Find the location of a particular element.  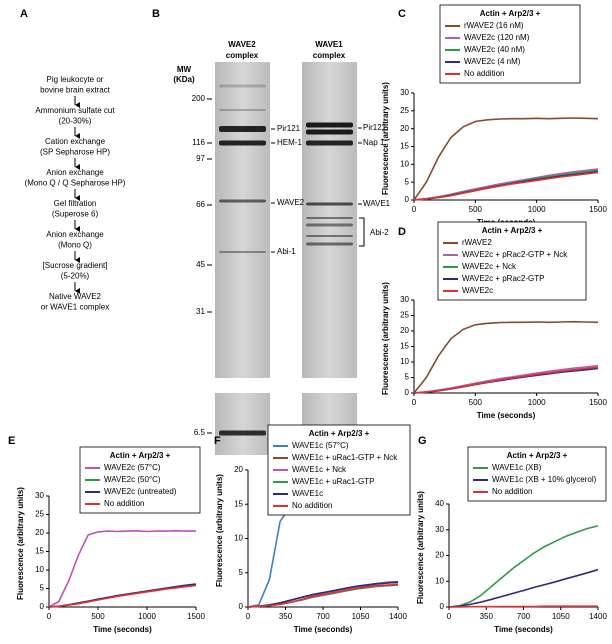

gel-lane is located at coordinates (329, 220).